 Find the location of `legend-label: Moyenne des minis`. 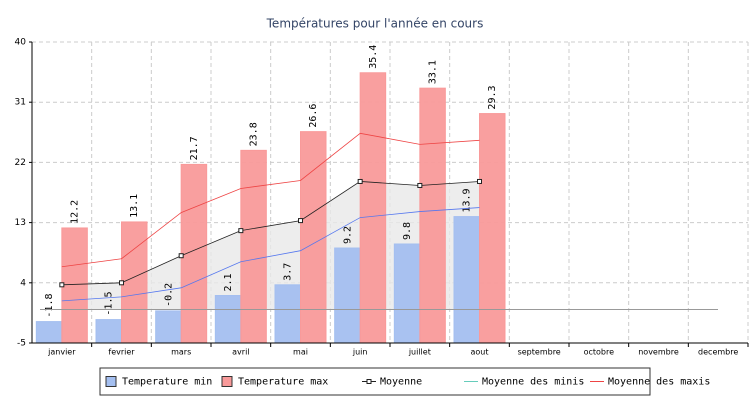

legend-label: Moyenne des minis is located at coordinates (533, 382).